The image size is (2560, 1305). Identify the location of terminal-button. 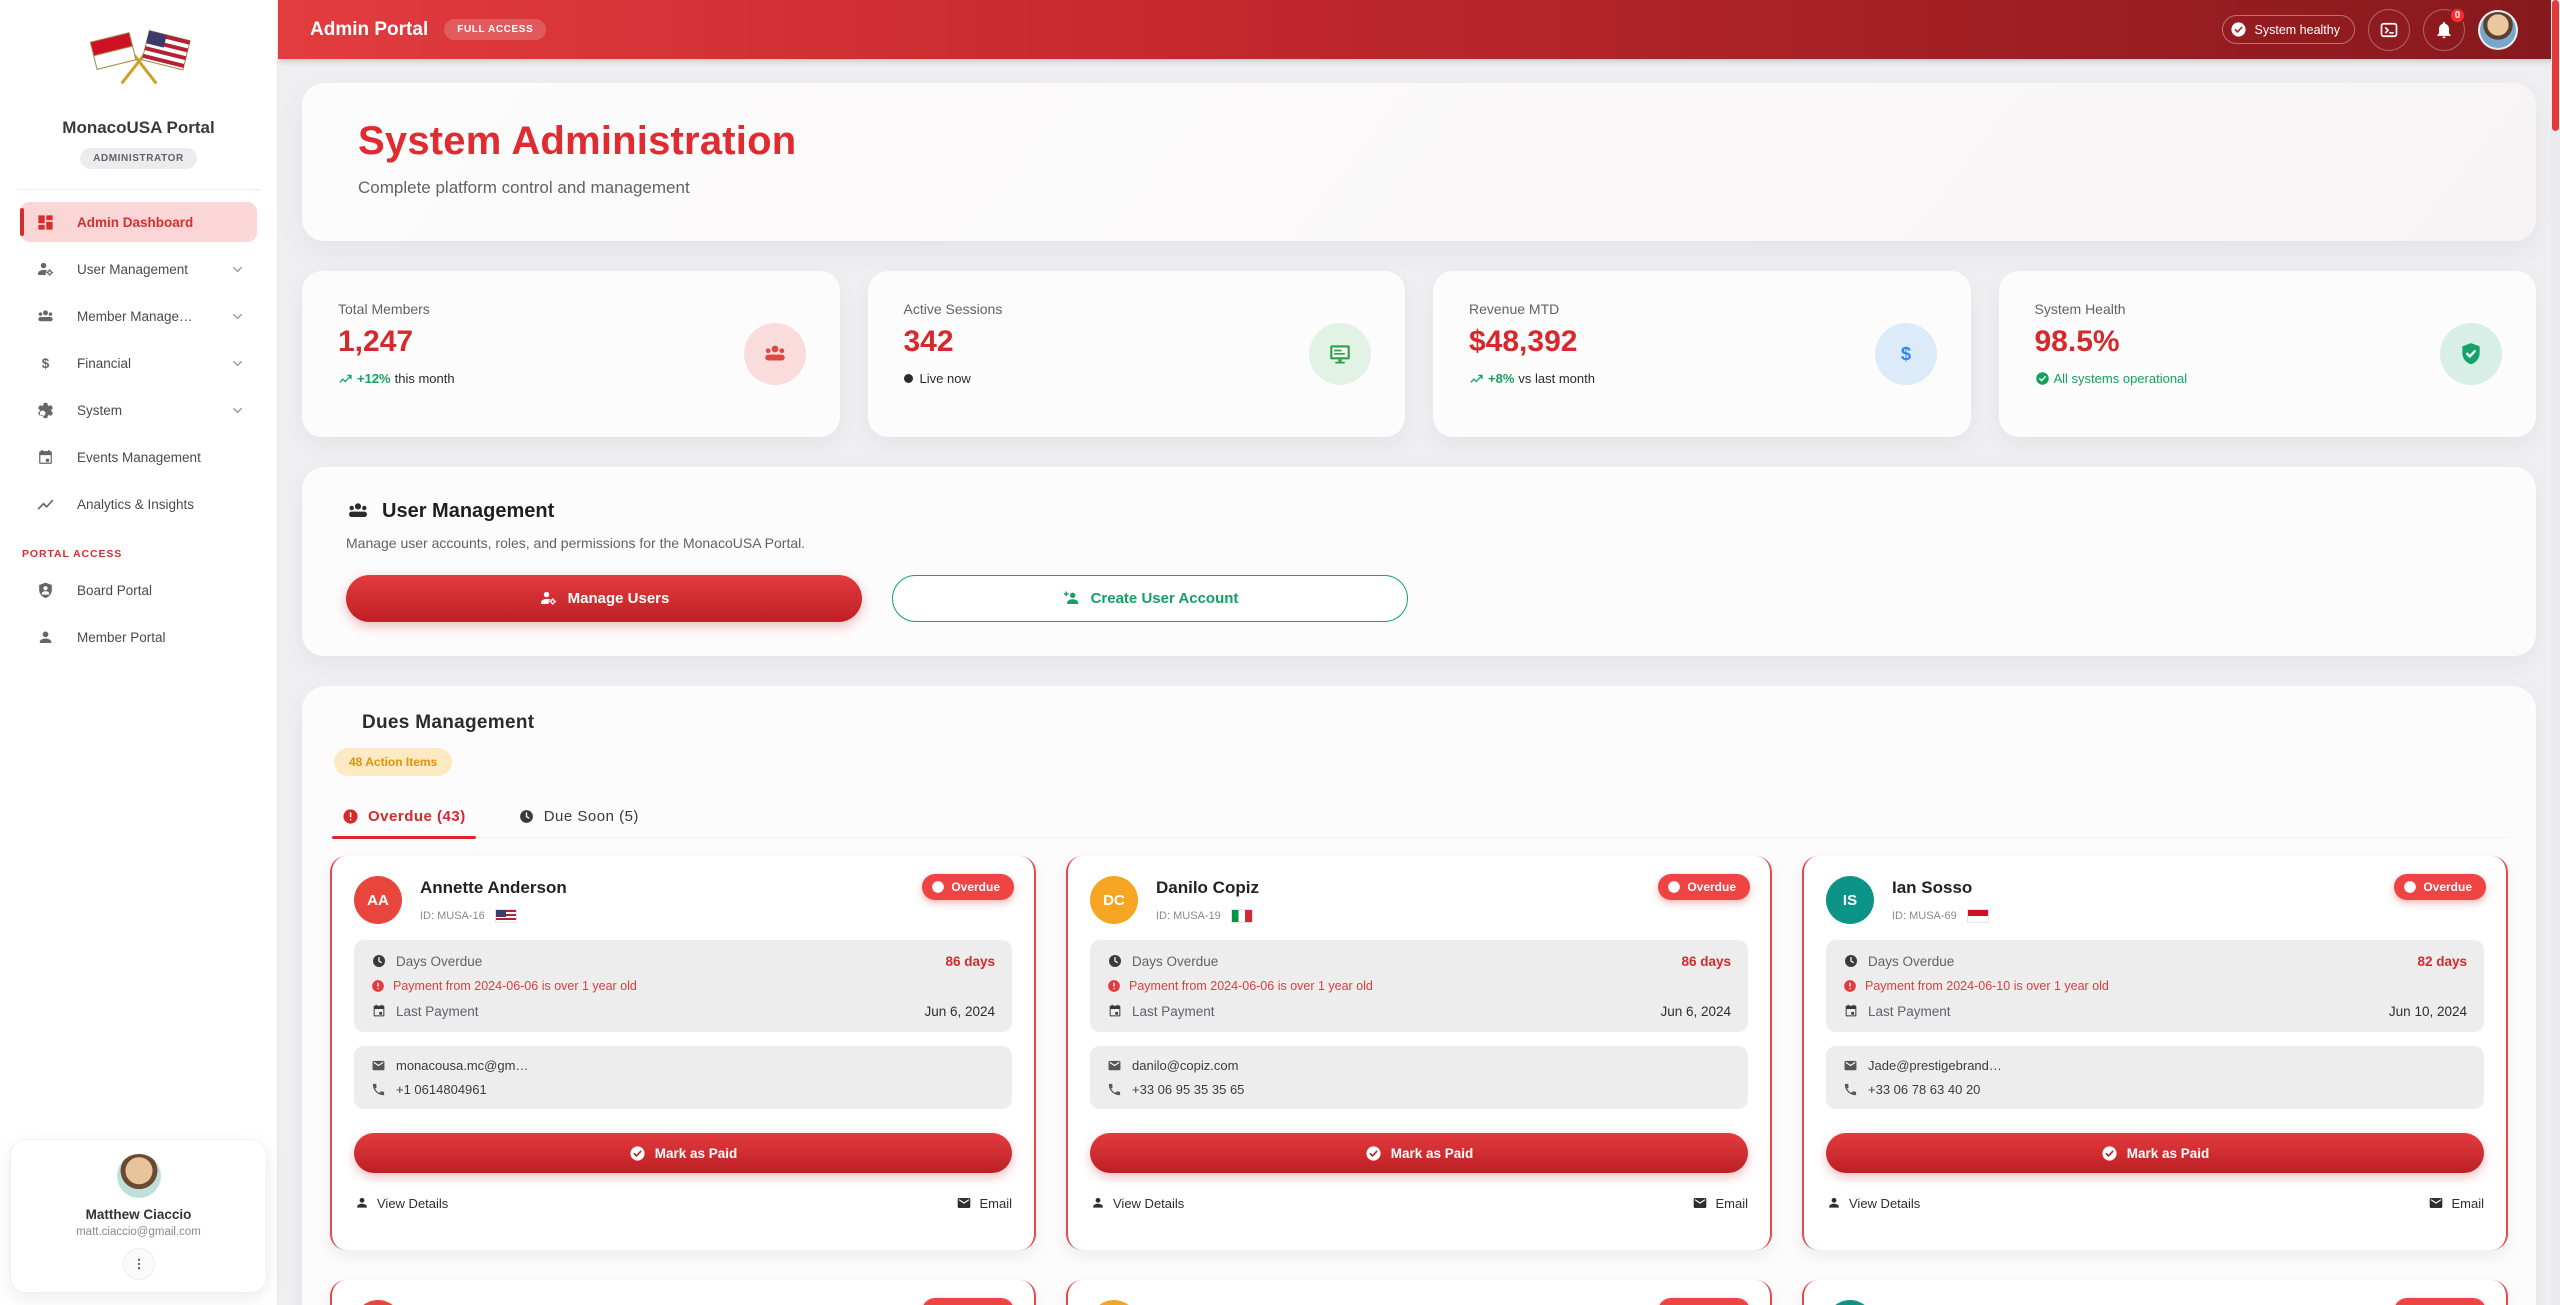
(2389, 29).